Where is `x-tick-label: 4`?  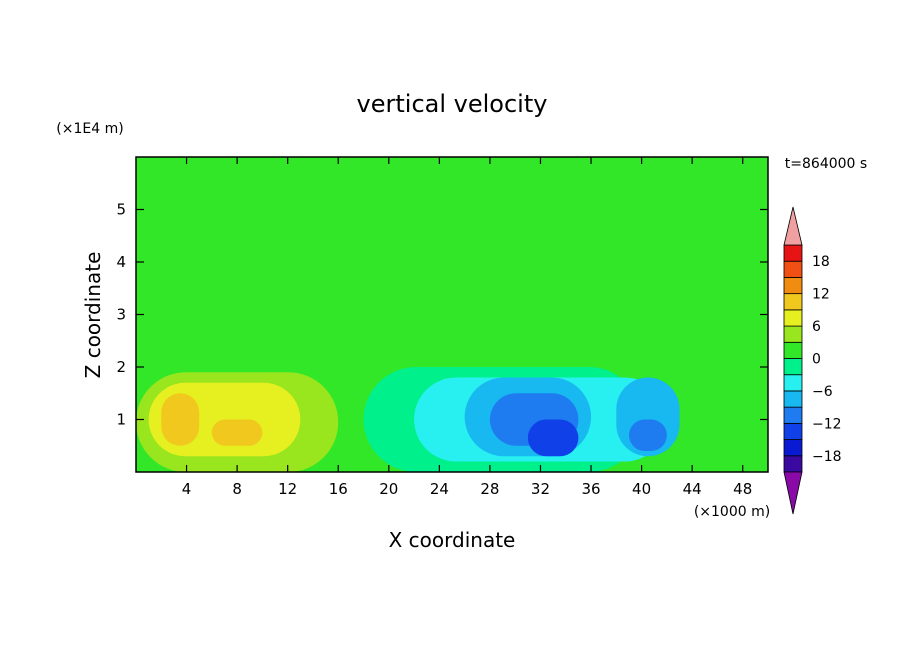 x-tick-label: 4 is located at coordinates (187, 489).